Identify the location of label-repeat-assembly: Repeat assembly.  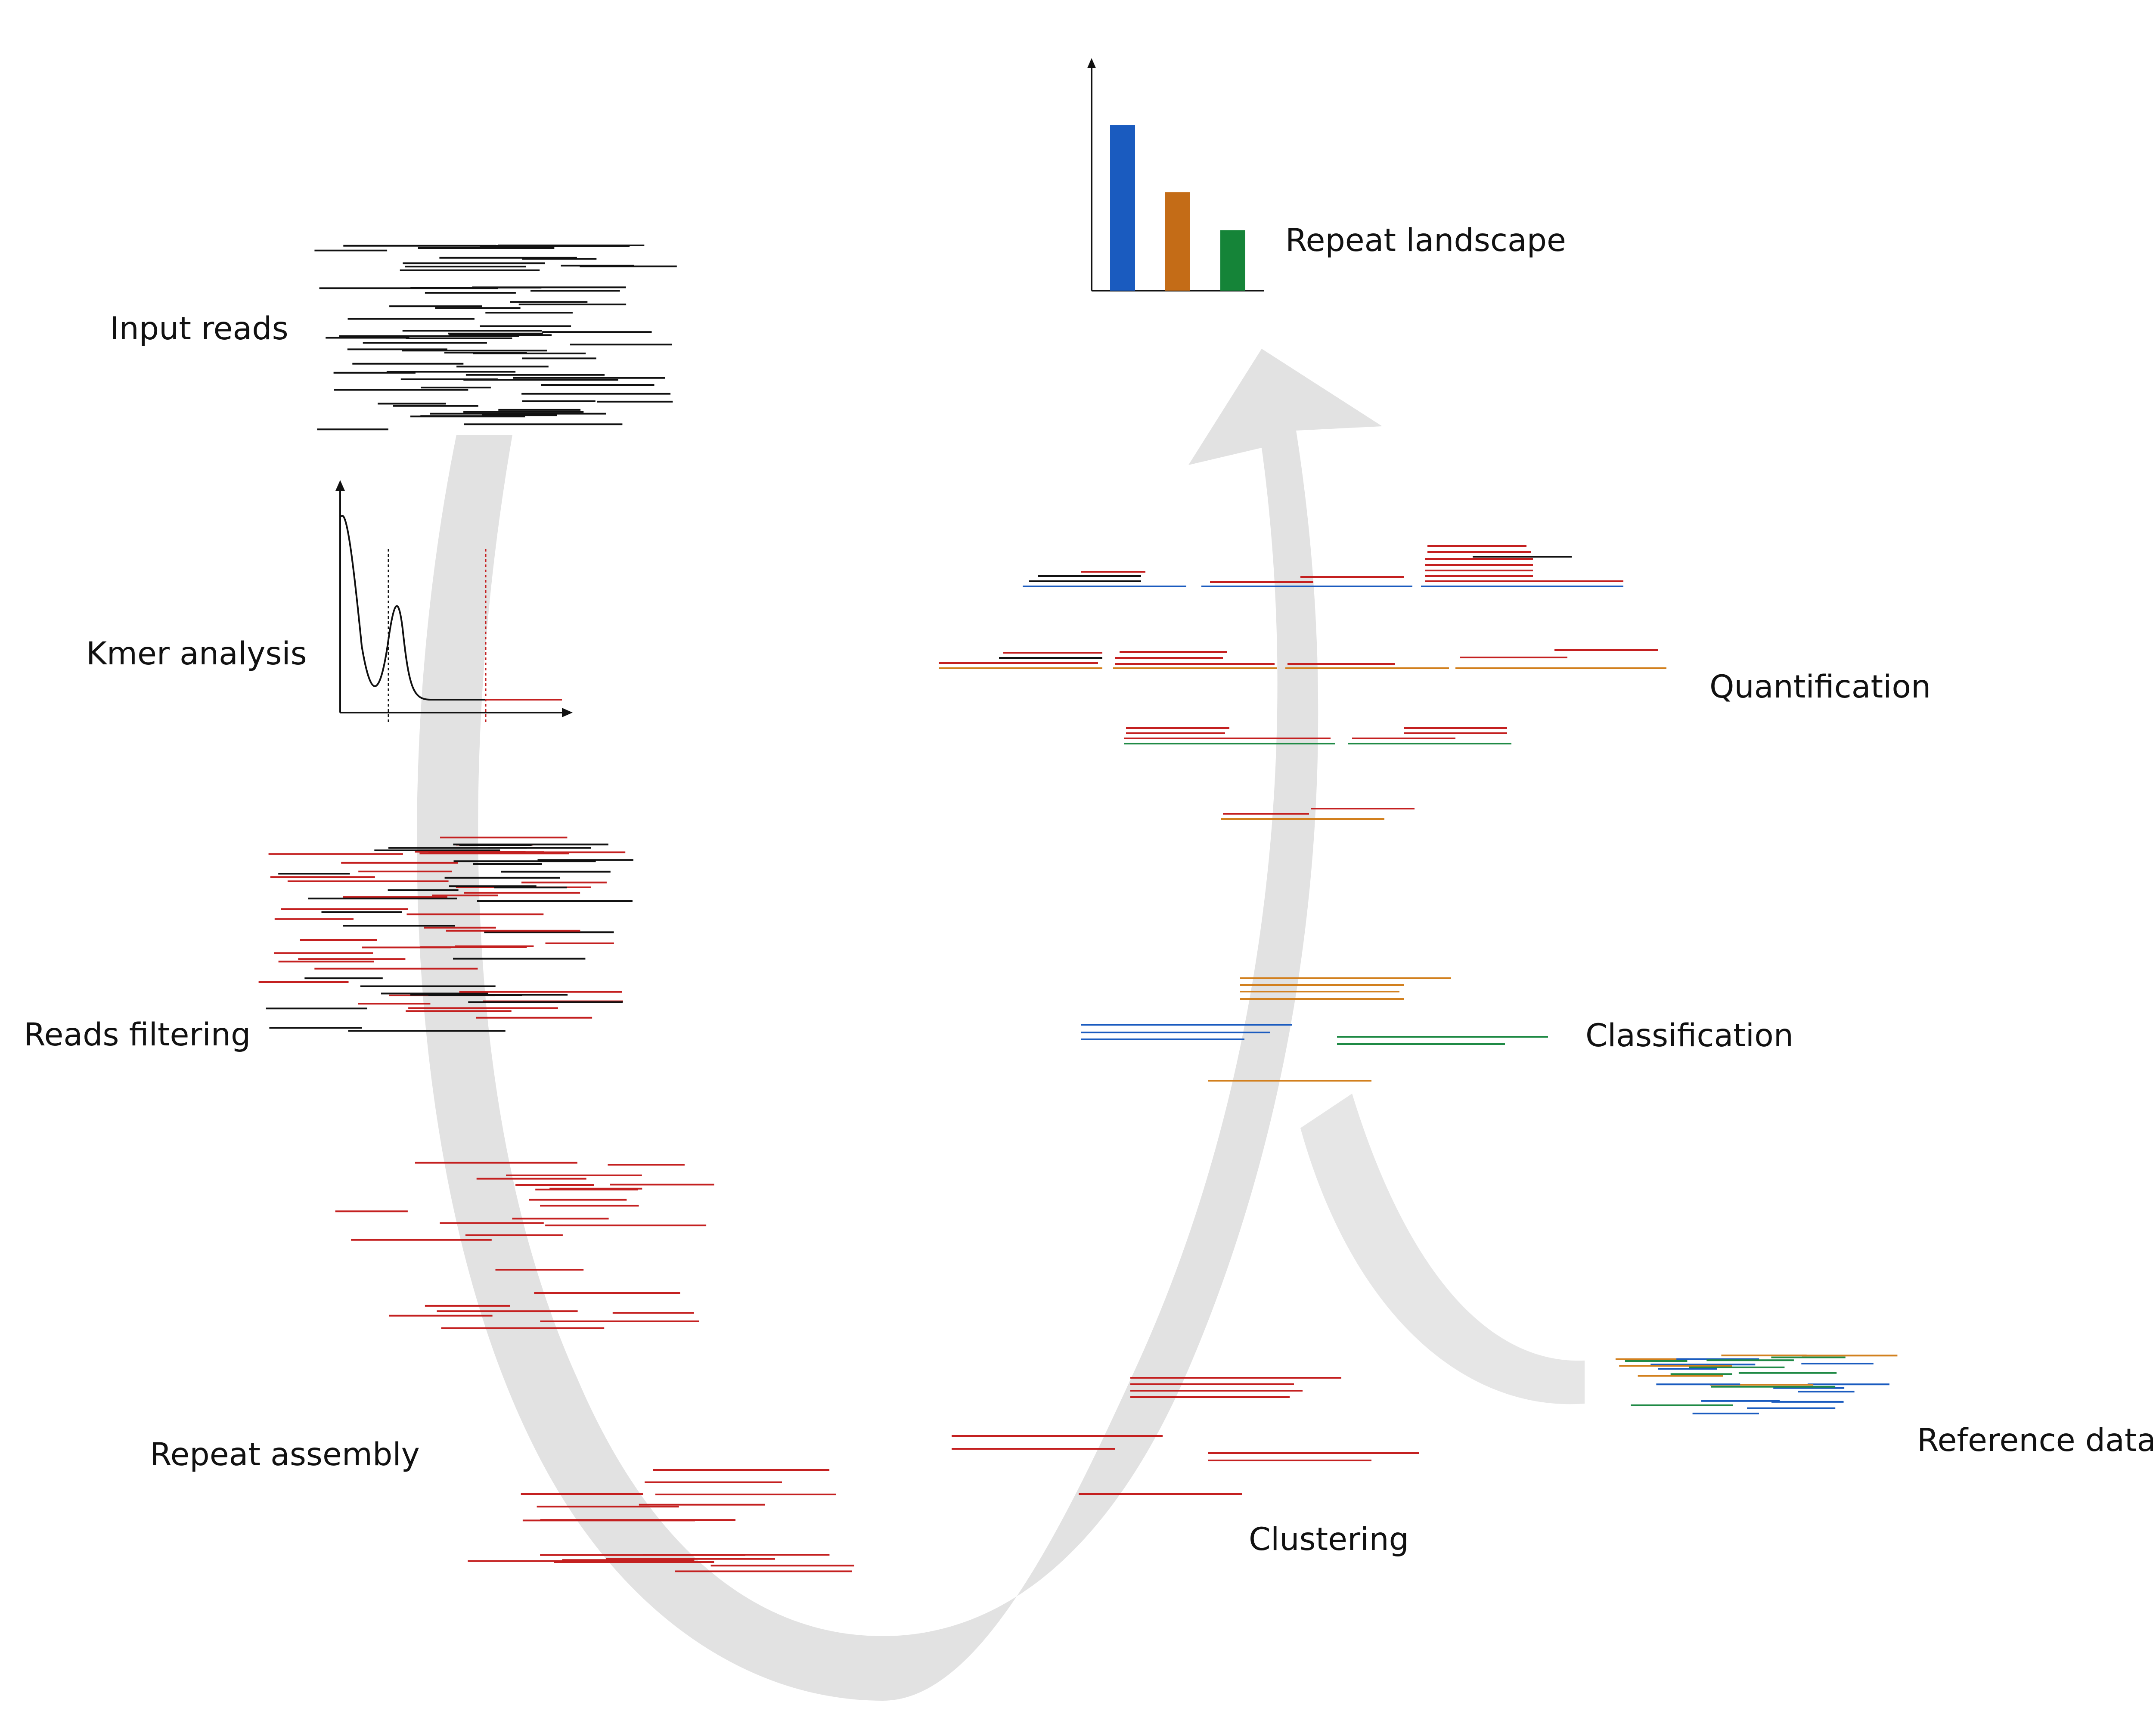
(285, 1455).